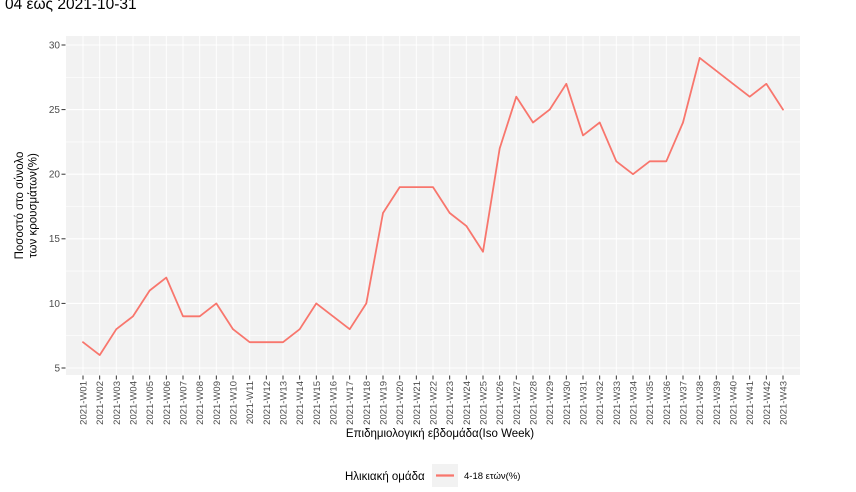  What do you see at coordinates (450, 403) in the screenshot?
I see `x-tick-label: 2021-W23` at bounding box center [450, 403].